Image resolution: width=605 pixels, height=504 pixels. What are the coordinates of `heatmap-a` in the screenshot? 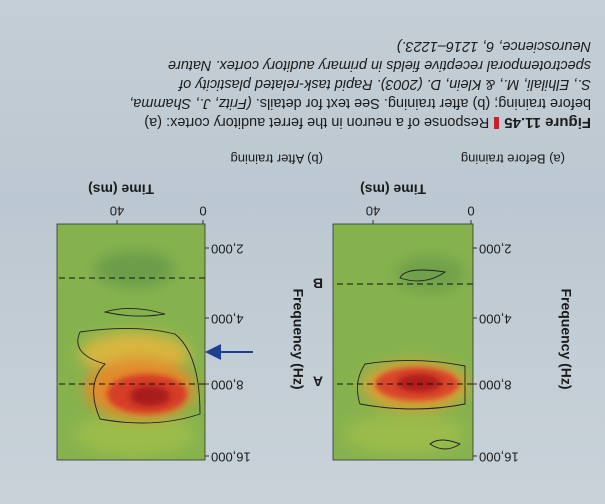 It's located at (403, 342).